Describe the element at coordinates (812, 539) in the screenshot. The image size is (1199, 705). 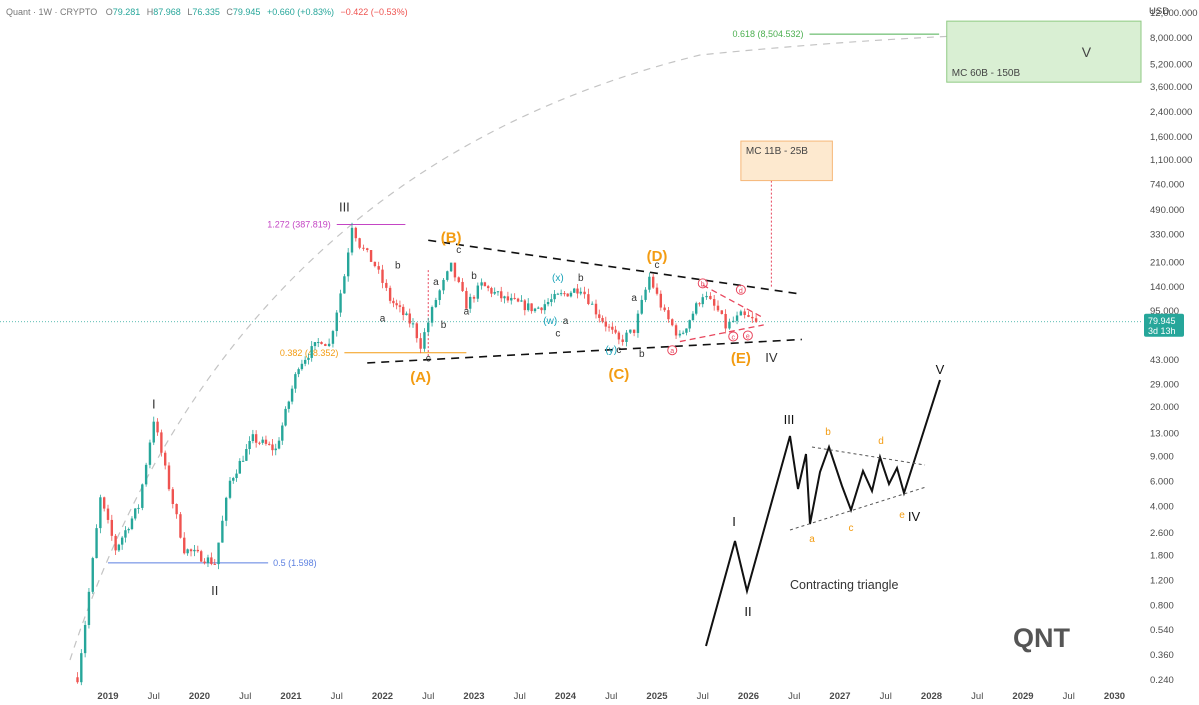
I see `diagram-wave-label: a` at that location.